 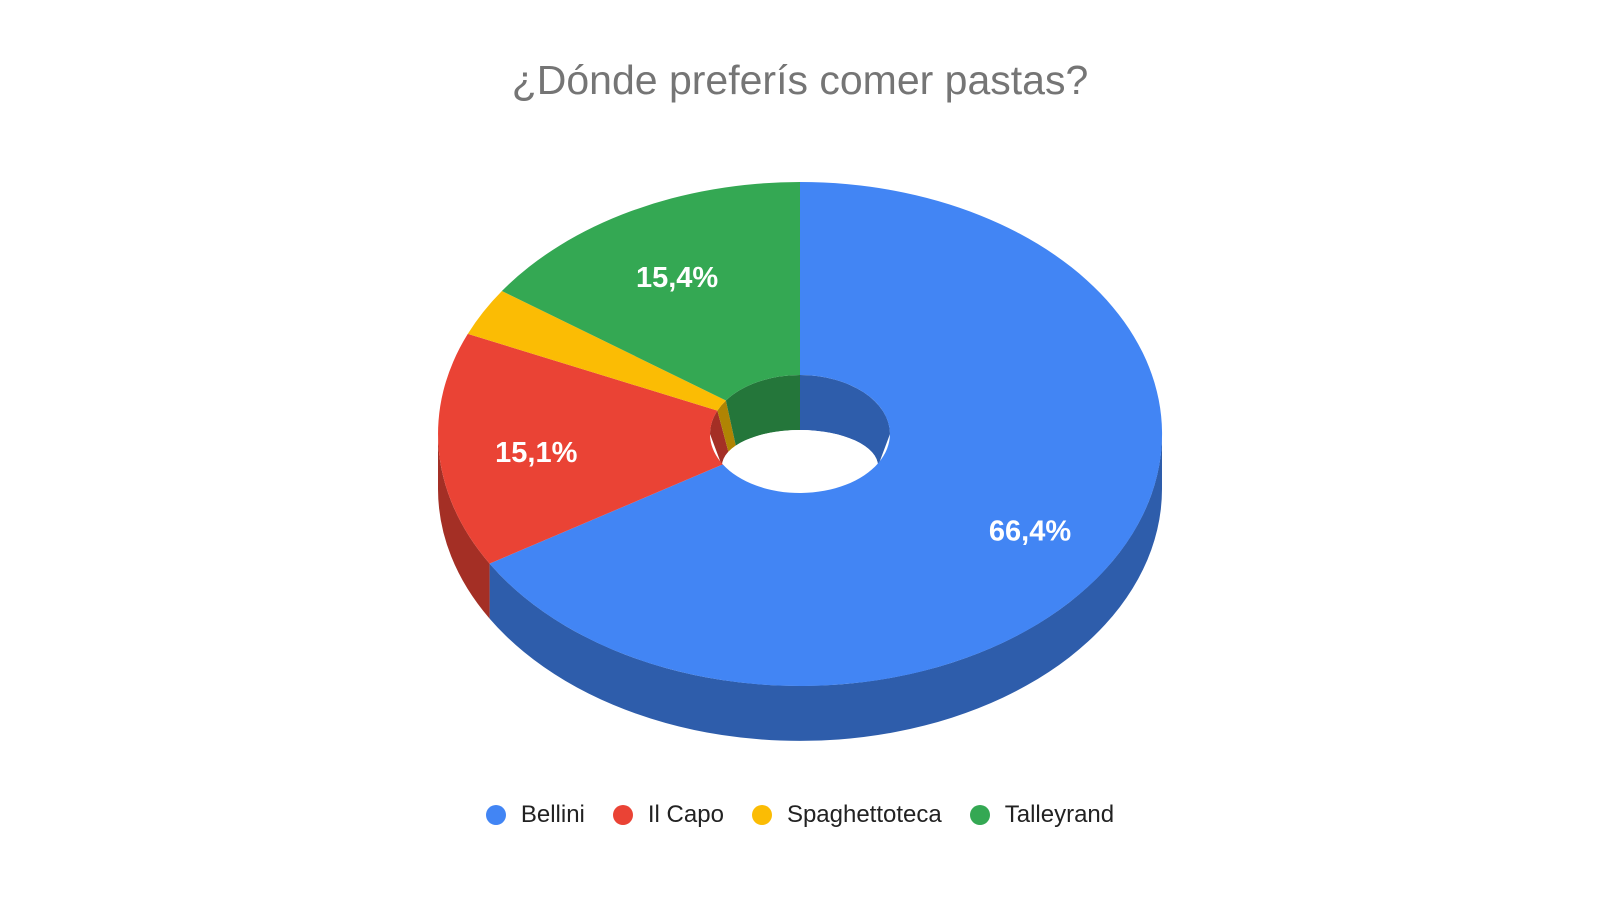 I want to click on pie-slice-rim-il-capo, so click(x=464, y=526).